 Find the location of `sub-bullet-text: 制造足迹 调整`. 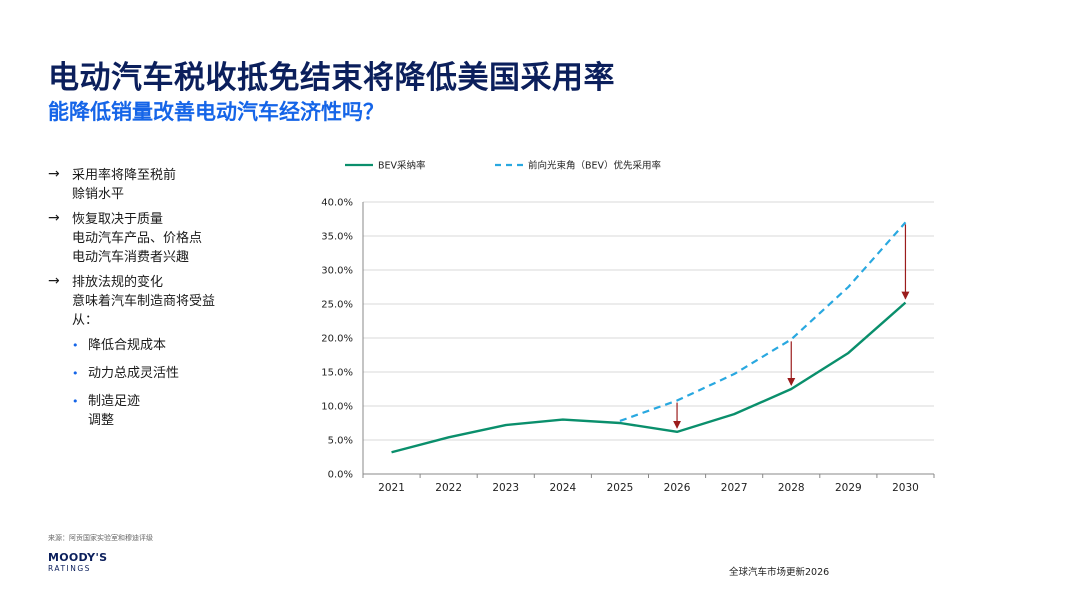

sub-bullet-text: 制造足迹 调整 is located at coordinates (114, 411).